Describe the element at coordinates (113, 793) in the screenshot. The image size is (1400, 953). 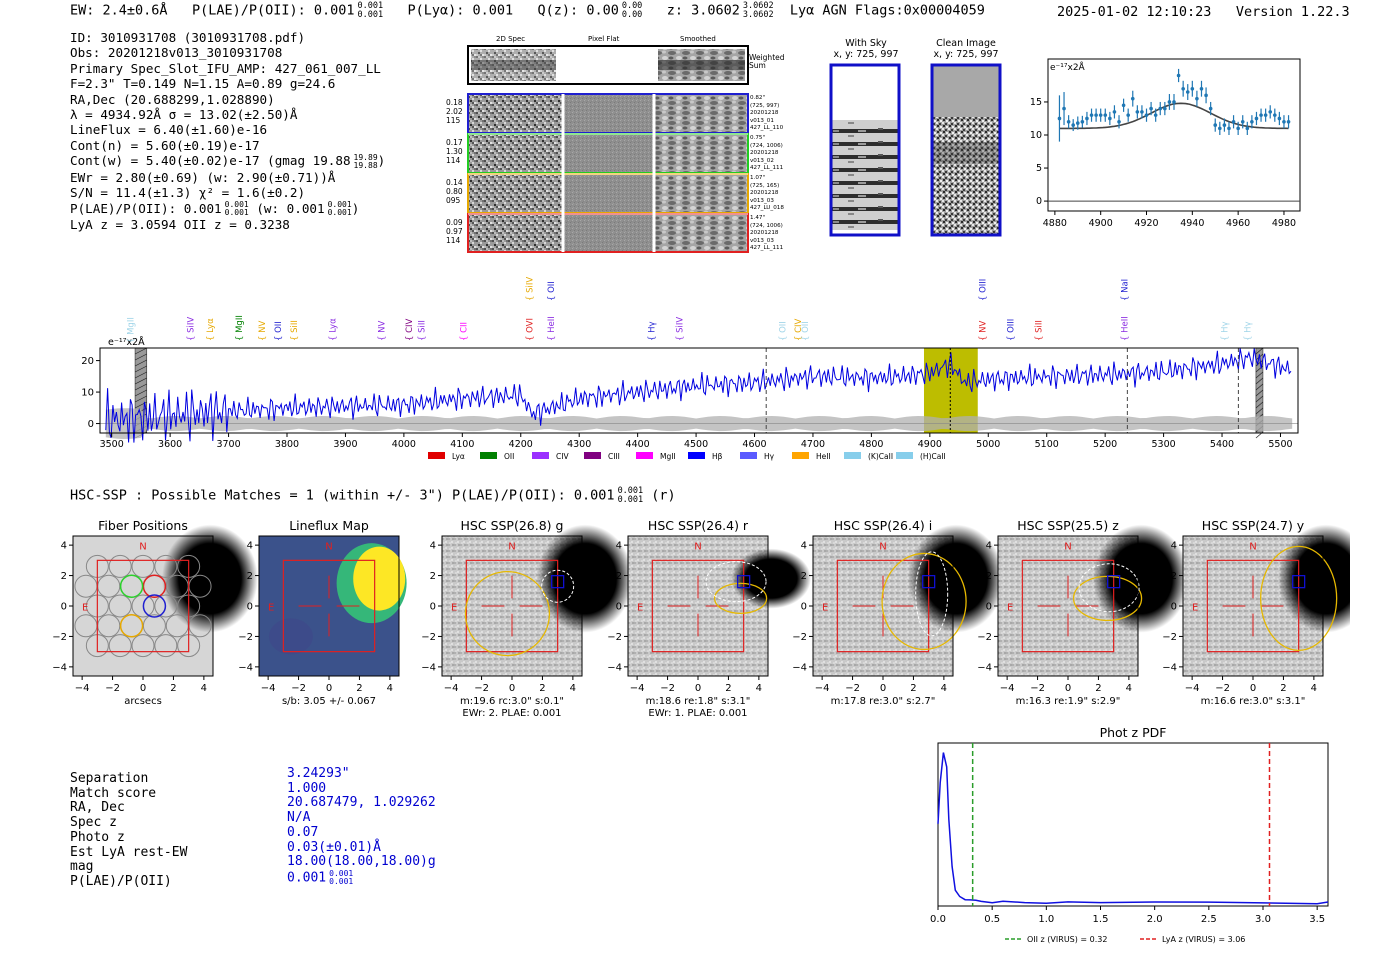
I see `match-label-score: Match score` at that location.